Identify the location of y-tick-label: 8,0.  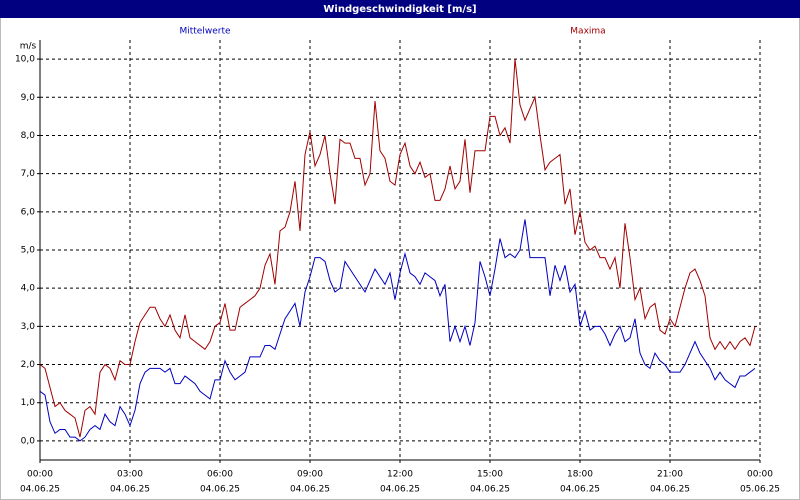
(28, 136).